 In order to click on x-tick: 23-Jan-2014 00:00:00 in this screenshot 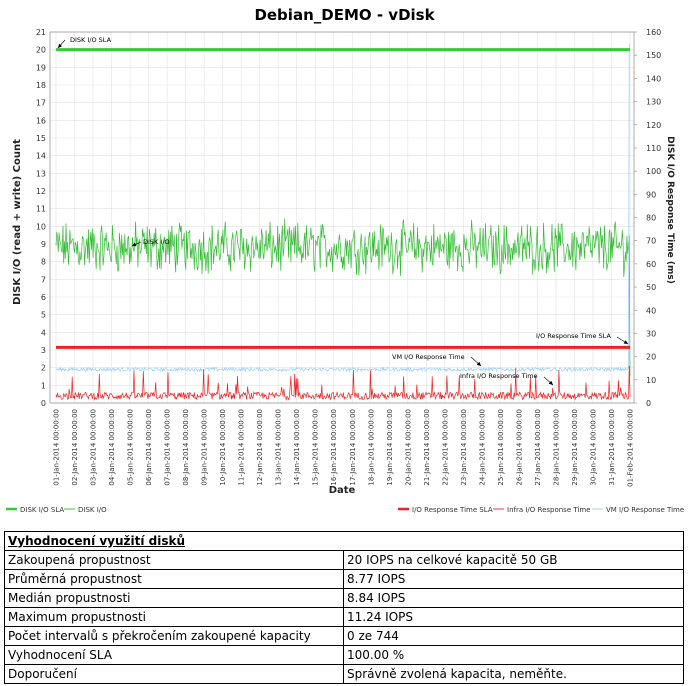, I will do `click(464, 447)`.